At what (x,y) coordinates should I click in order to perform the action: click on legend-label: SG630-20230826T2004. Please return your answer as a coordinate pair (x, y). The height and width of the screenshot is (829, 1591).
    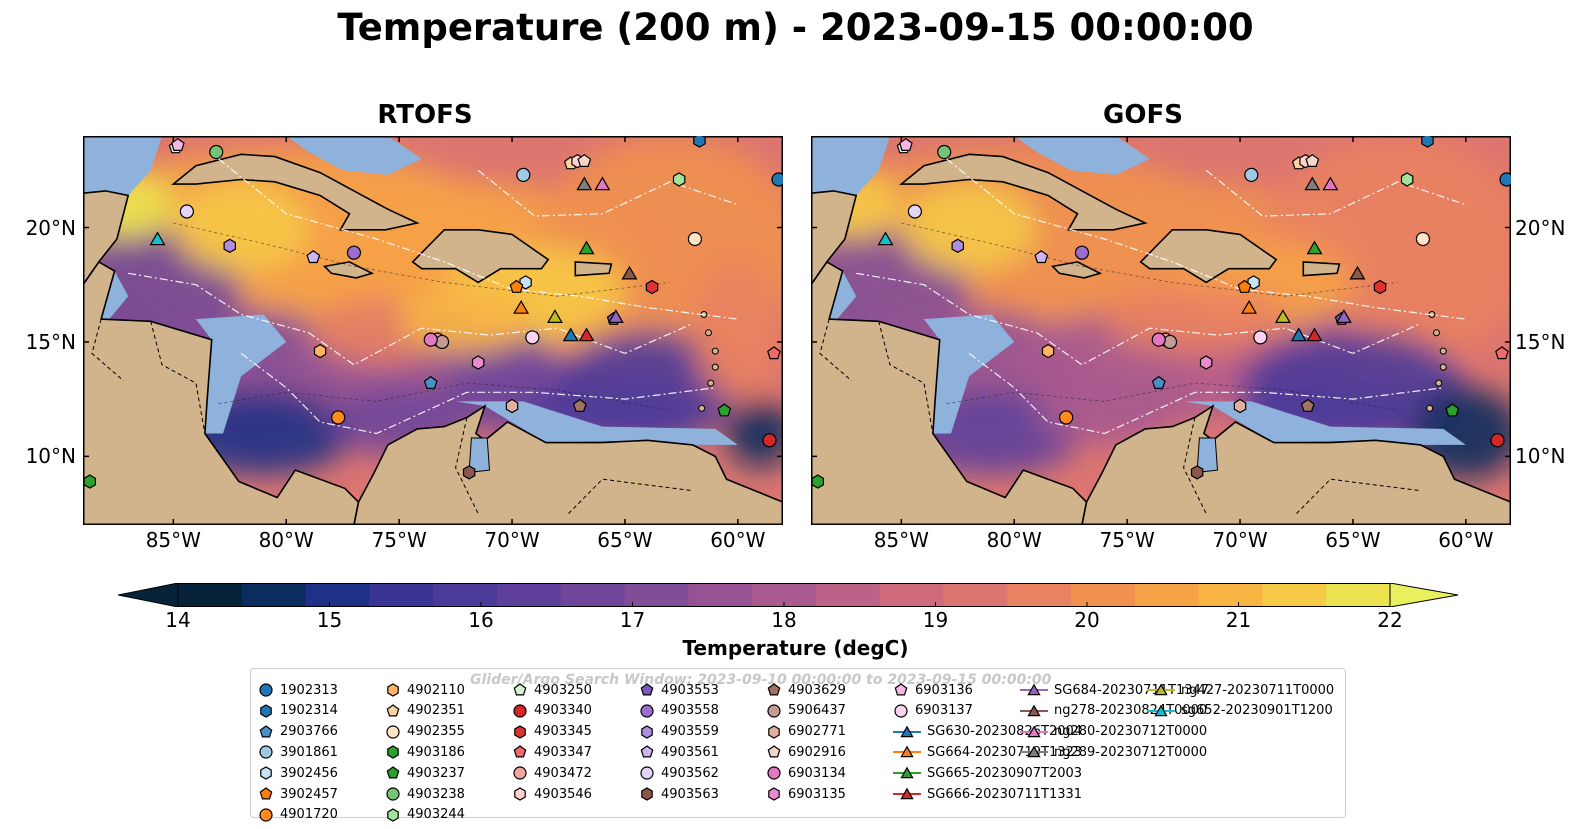
    Looking at the image, I should click on (1005, 732).